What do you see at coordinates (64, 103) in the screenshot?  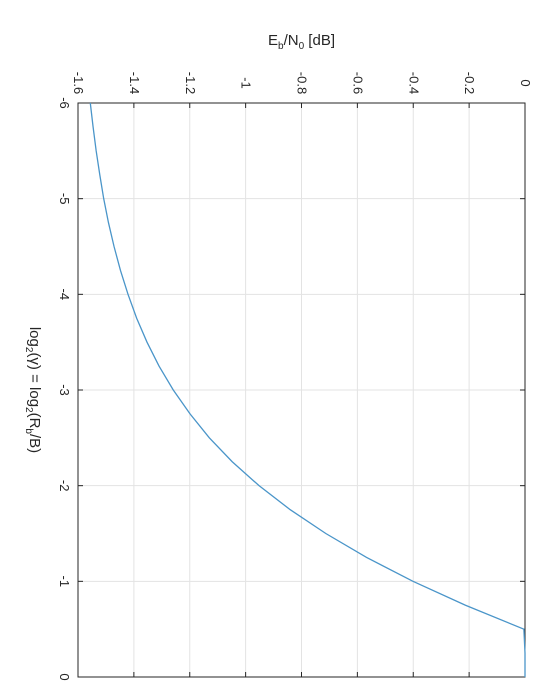 I see `x-tick-label: -6` at bounding box center [64, 103].